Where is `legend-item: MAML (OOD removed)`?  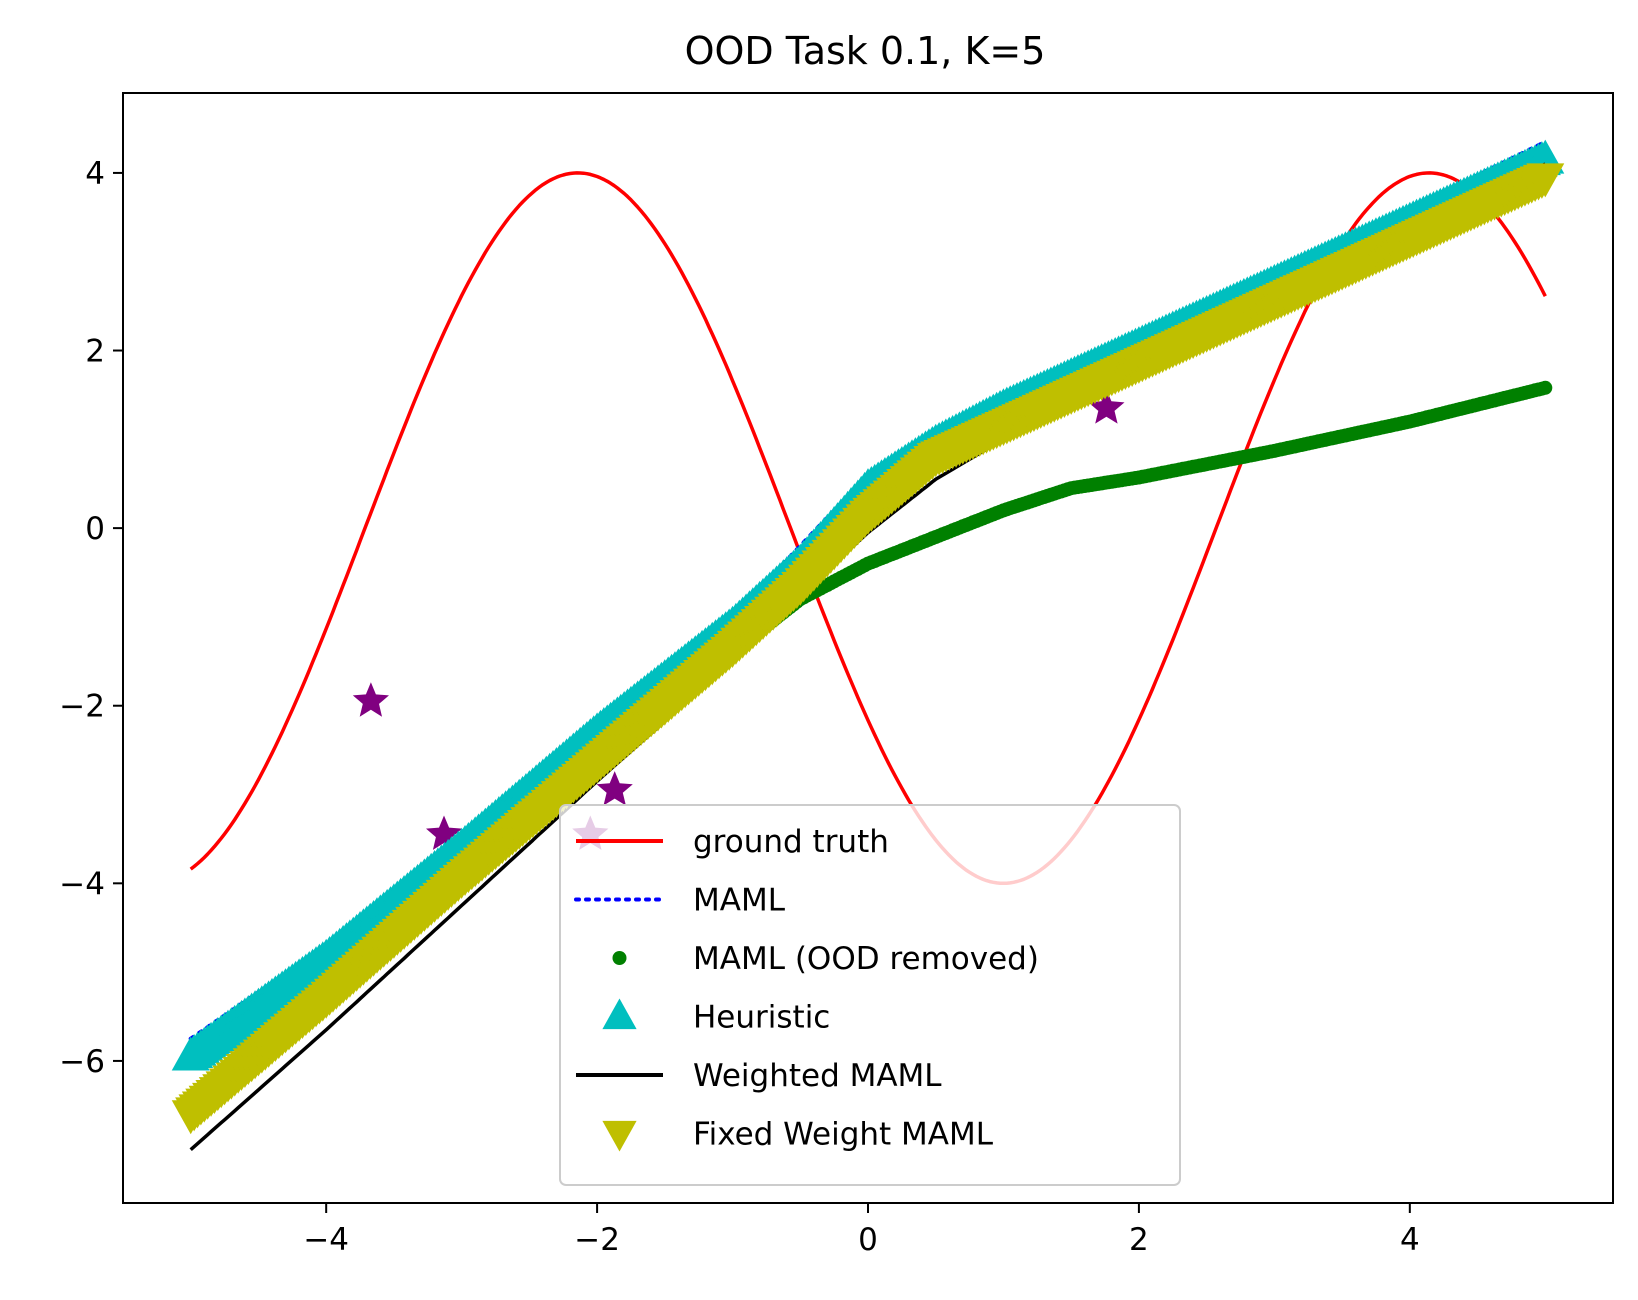
legend-item: MAML (OOD removed) is located at coordinates (825, 959).